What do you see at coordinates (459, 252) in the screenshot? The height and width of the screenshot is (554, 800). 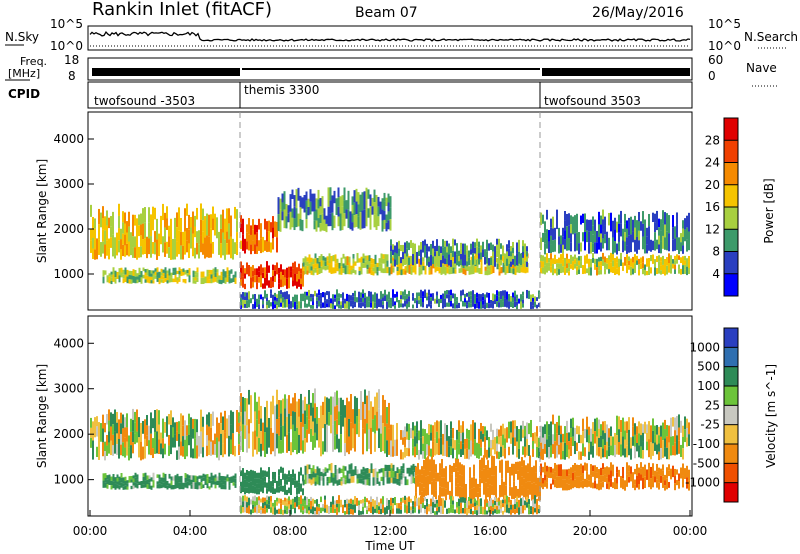 I see `heatmap-band` at bounding box center [459, 252].